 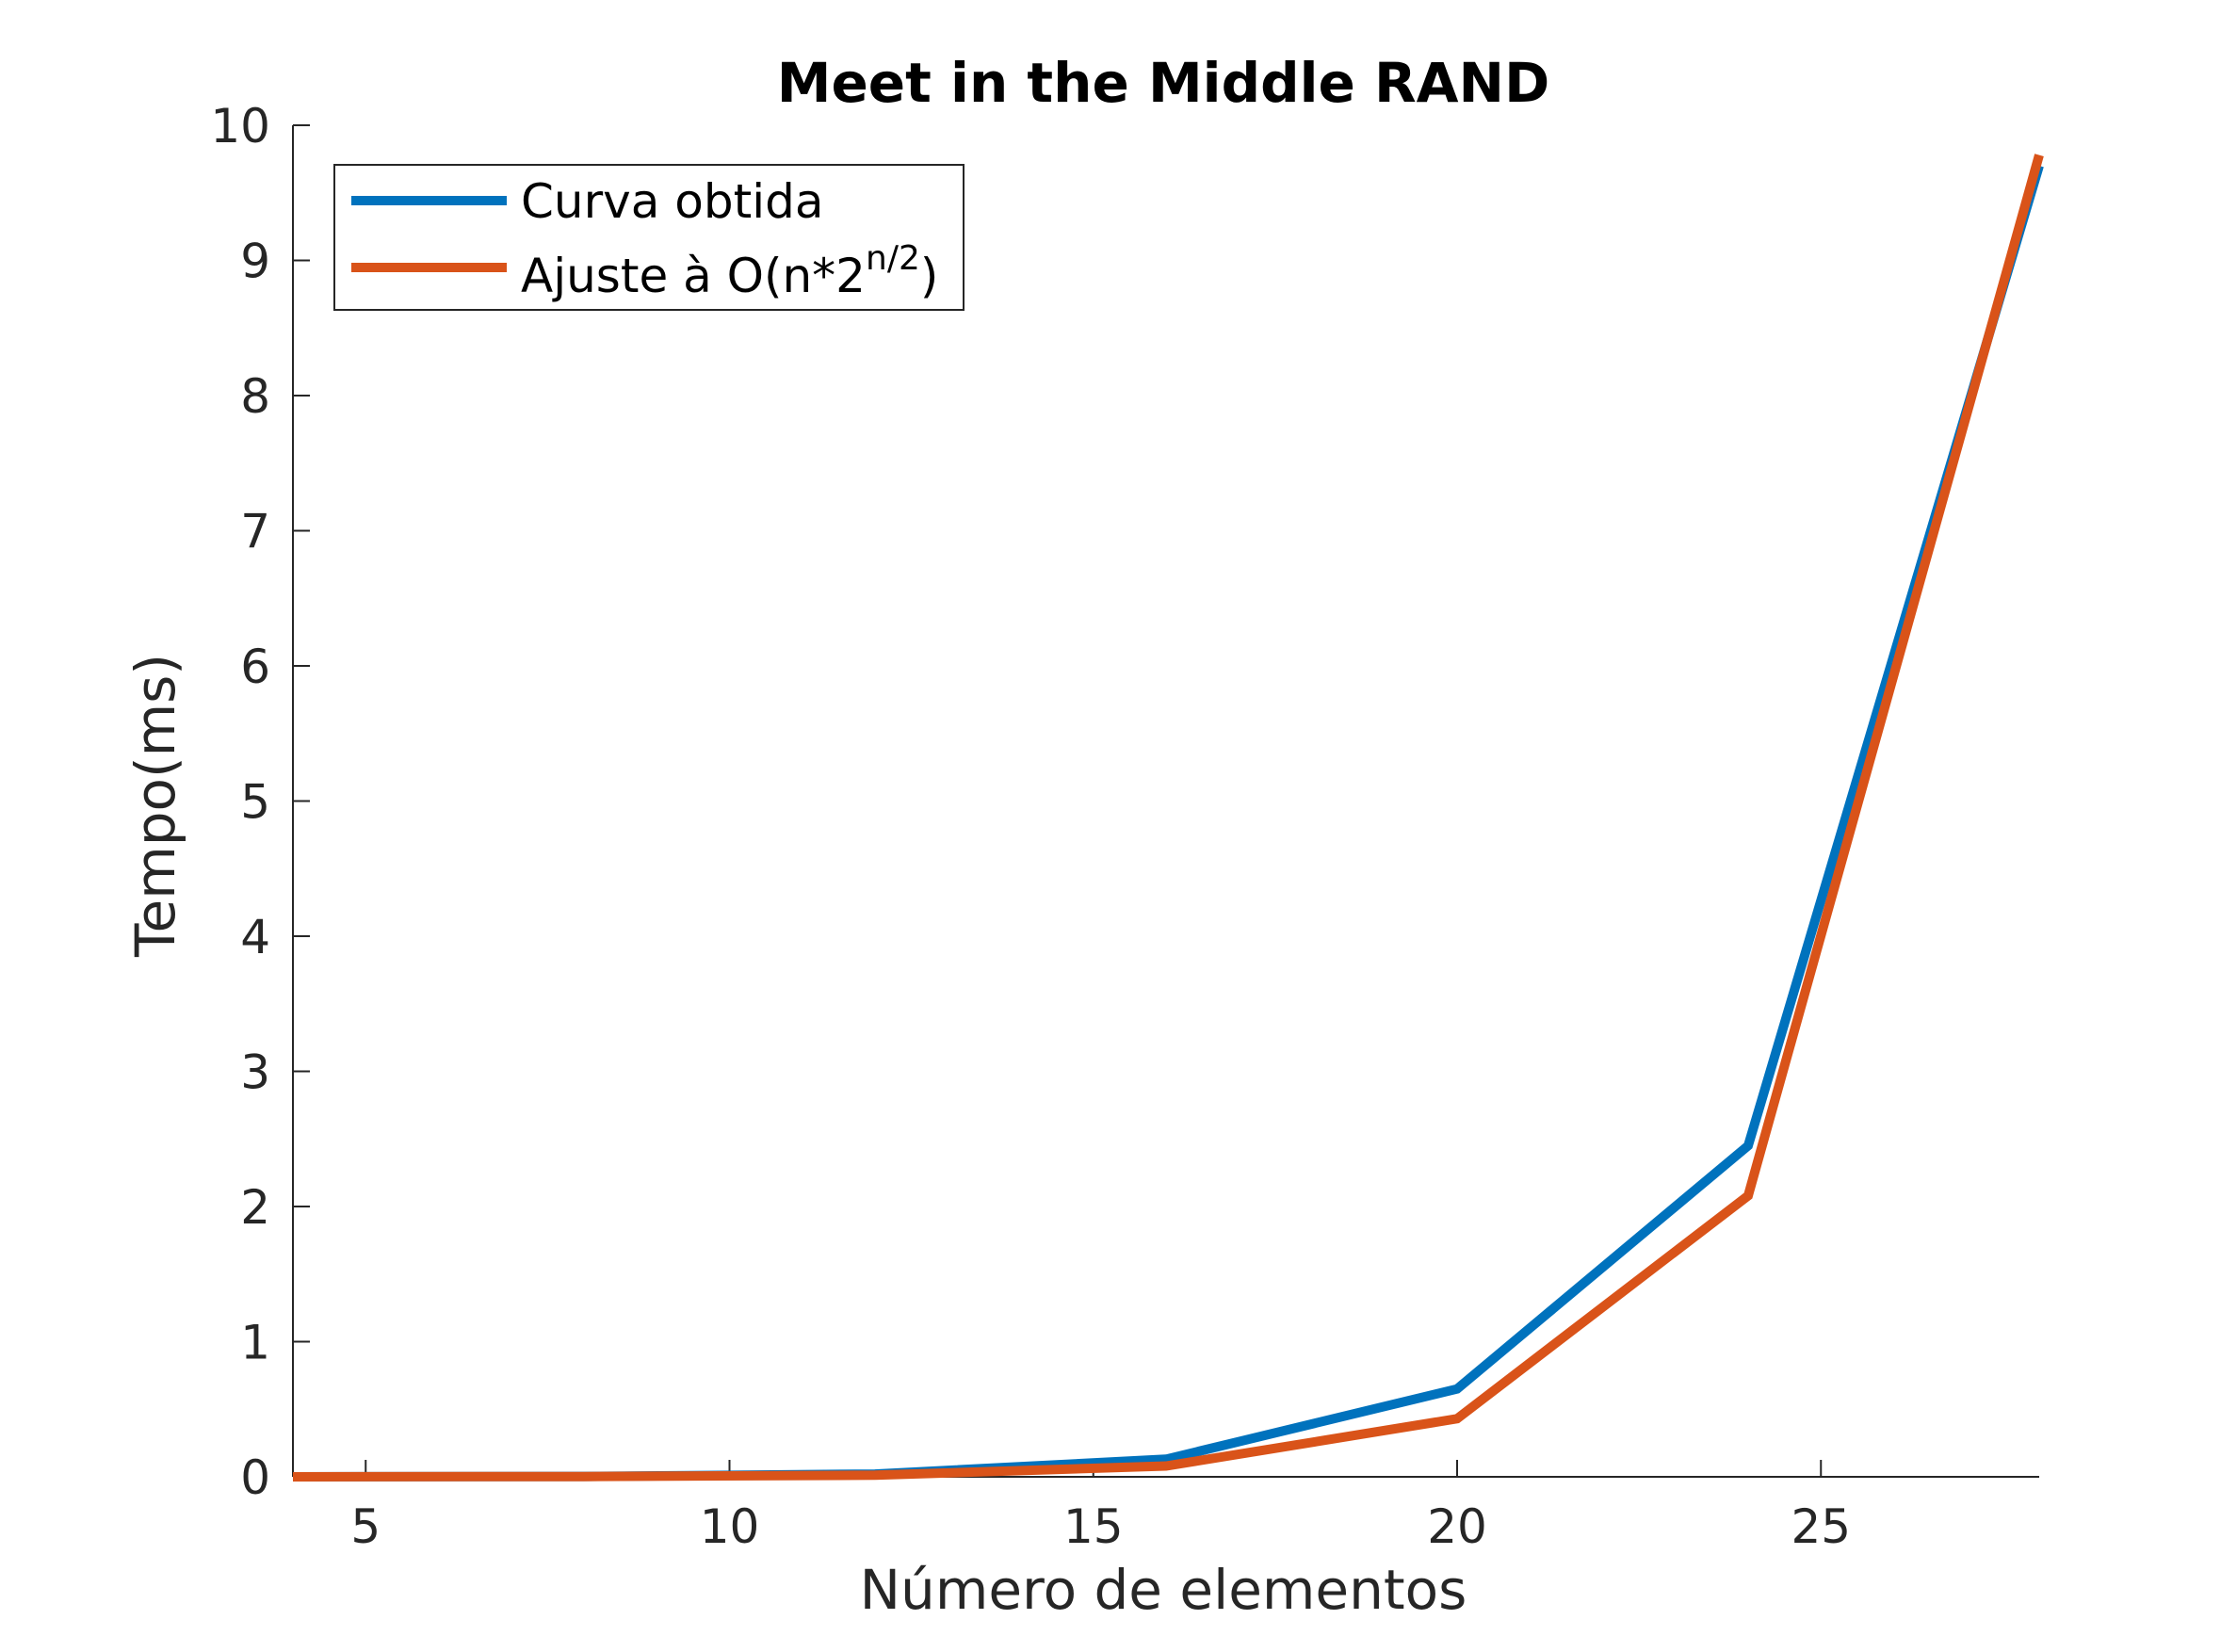 I want to click on chart-title: Meet in the Middle RAND, so click(x=1163, y=83).